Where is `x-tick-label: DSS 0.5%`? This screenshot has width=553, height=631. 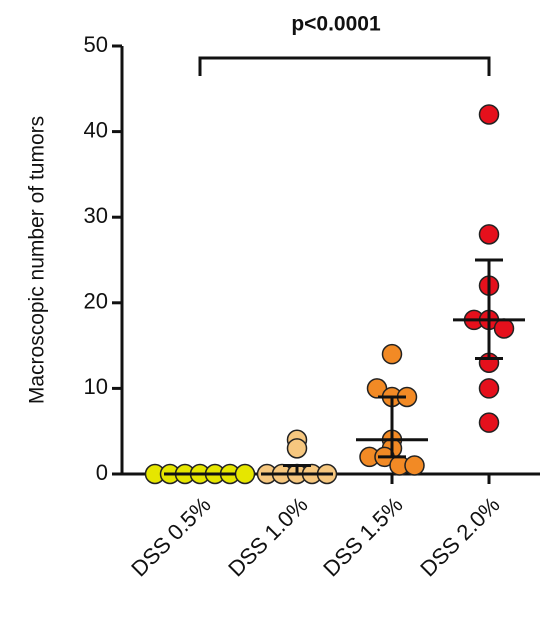 x-tick-label: DSS 0.5% is located at coordinates (170, 536).